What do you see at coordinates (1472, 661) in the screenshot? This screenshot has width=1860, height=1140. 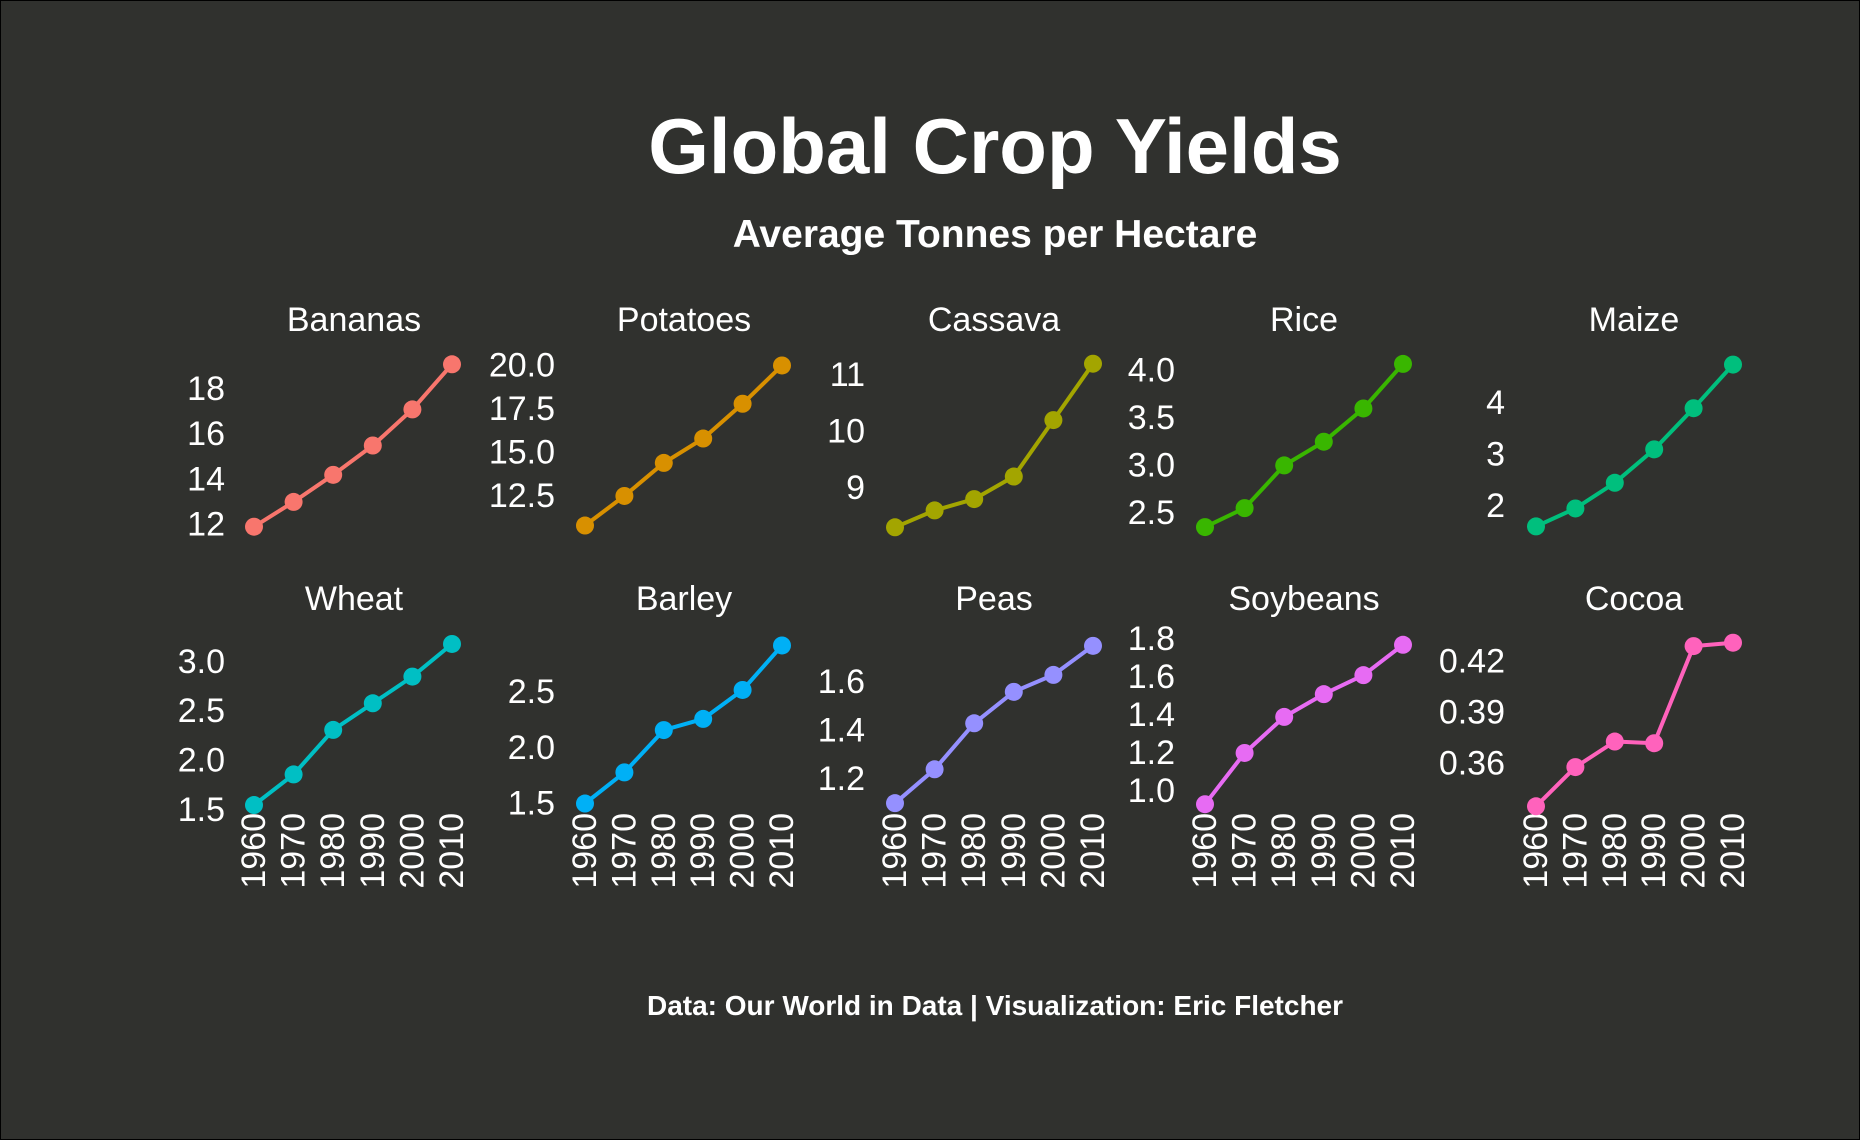 I see `y-tick-label: 0.42` at bounding box center [1472, 661].